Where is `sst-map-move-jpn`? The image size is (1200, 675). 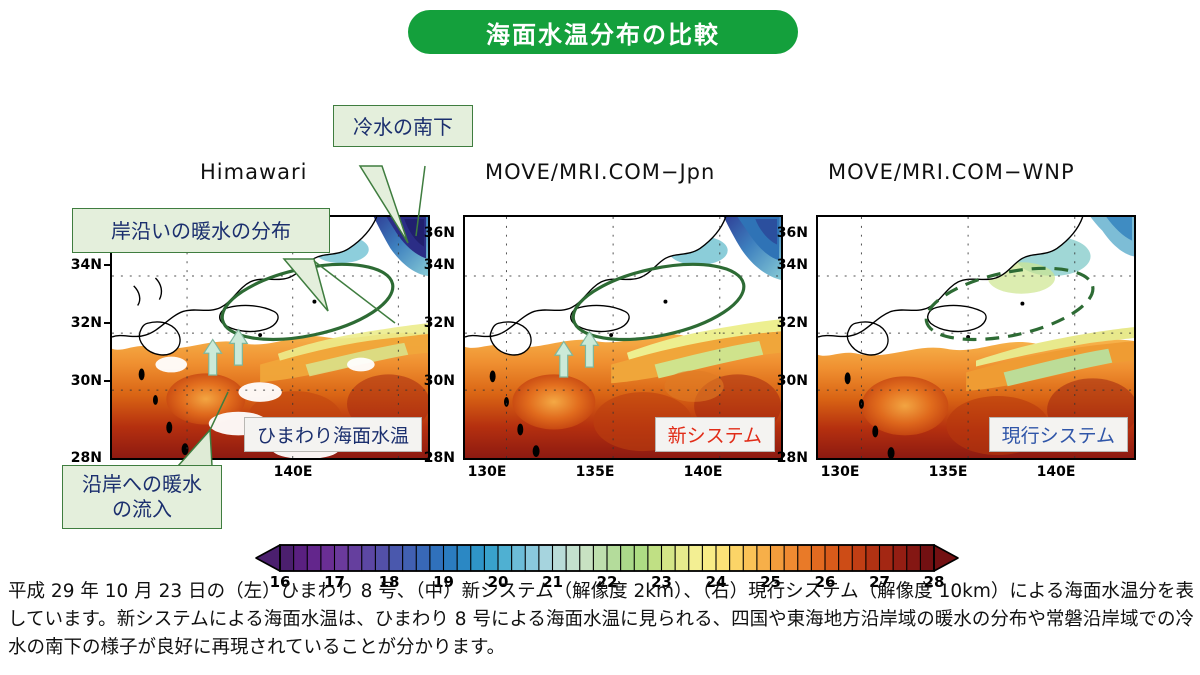
sst-map-move-jpn is located at coordinates (623, 337).